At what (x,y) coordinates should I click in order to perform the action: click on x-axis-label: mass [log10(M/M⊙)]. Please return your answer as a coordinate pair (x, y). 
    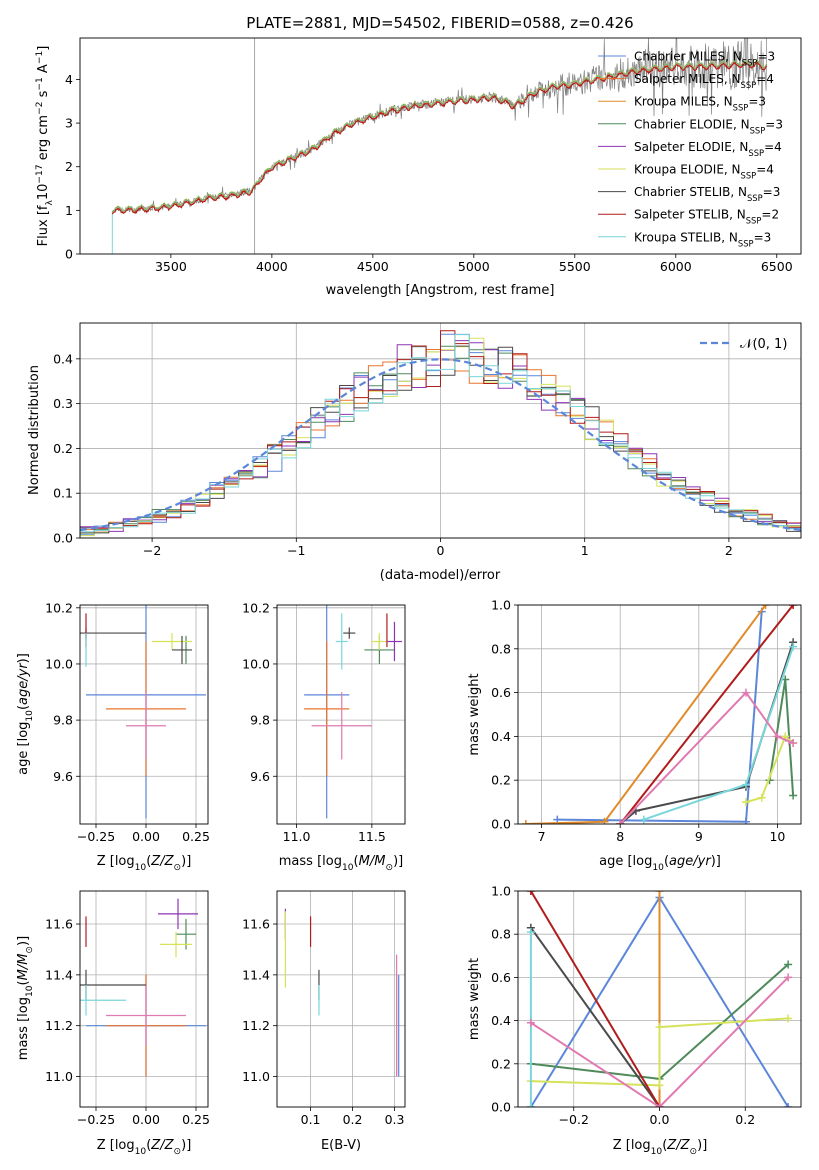
    Looking at the image, I should click on (341, 863).